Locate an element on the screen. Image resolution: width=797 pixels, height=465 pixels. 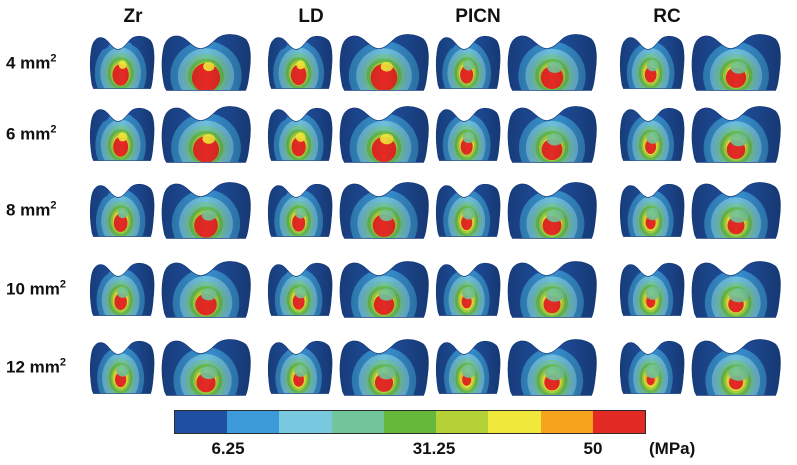
legend-tick-mid: 31.25 is located at coordinates (434, 448).